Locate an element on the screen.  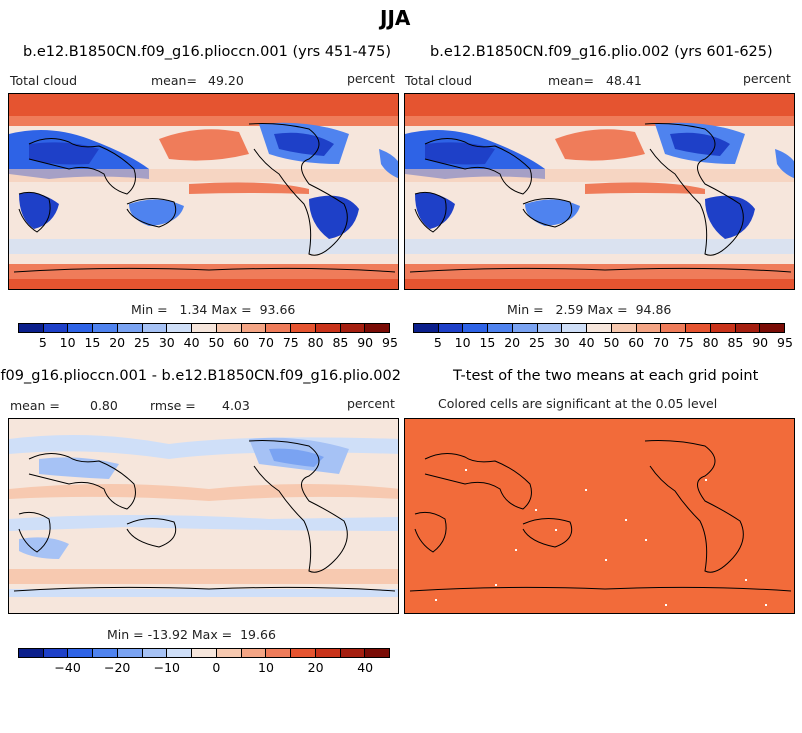
panel1-mean-value: 49.20 is located at coordinates (226, 80).